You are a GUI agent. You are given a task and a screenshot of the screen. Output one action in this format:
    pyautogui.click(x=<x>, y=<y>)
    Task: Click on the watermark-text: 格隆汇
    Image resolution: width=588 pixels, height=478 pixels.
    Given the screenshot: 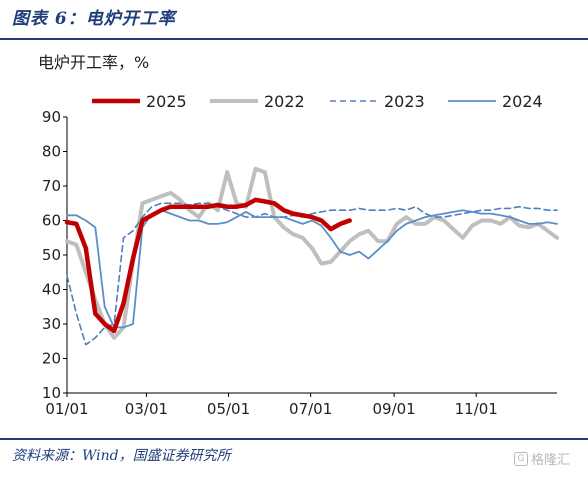 What is the action you would take?
    pyautogui.click(x=551, y=460)
    